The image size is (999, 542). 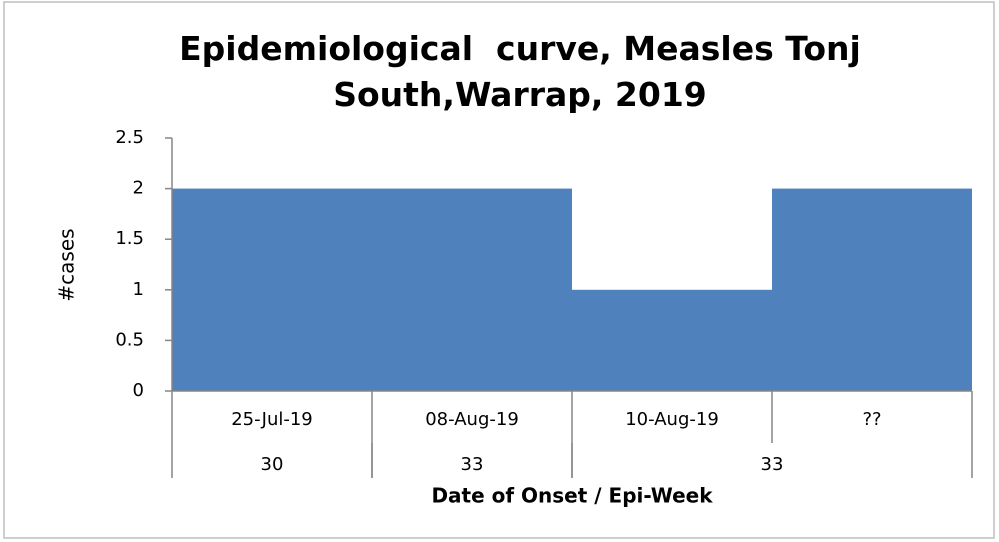 I want to click on y-tick-label: 2, so click(x=138, y=188).